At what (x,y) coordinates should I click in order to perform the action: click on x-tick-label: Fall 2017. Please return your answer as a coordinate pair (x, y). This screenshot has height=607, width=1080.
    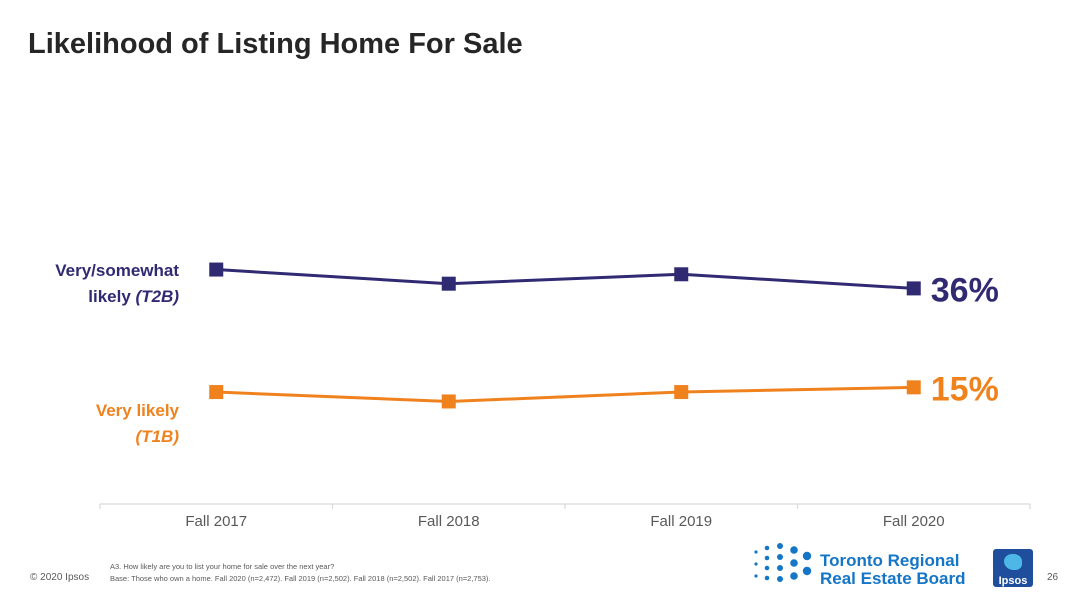
    Looking at the image, I should click on (216, 521).